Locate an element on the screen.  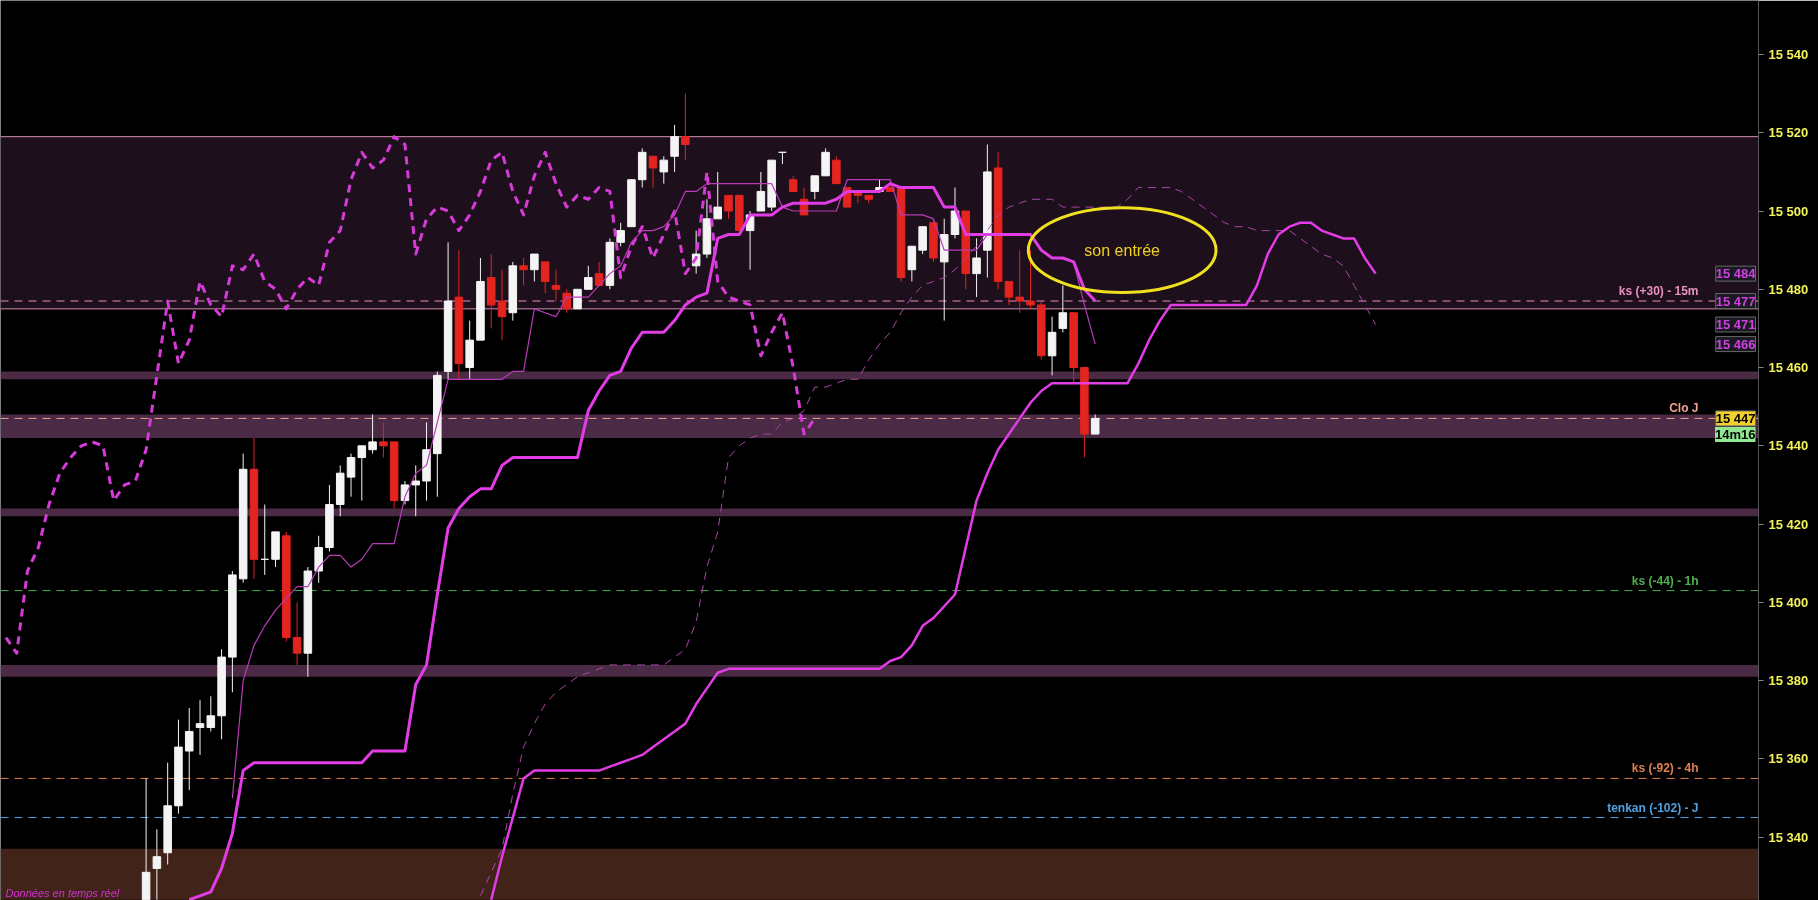
annotation: 15 477 is located at coordinates (1735, 301).